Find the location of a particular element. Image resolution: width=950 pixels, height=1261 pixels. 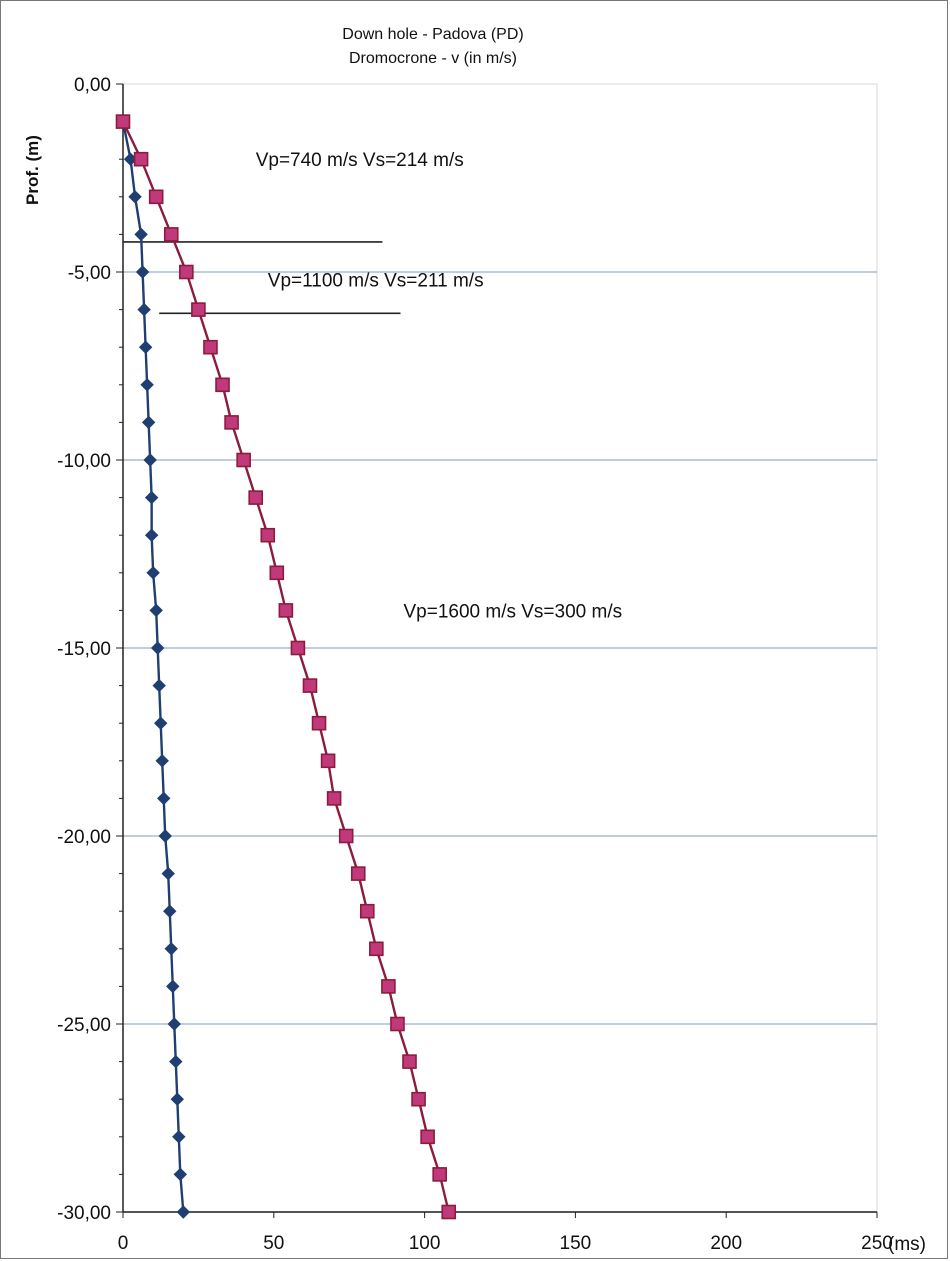

y-tick-label: -5,00 is located at coordinates (89, 273).